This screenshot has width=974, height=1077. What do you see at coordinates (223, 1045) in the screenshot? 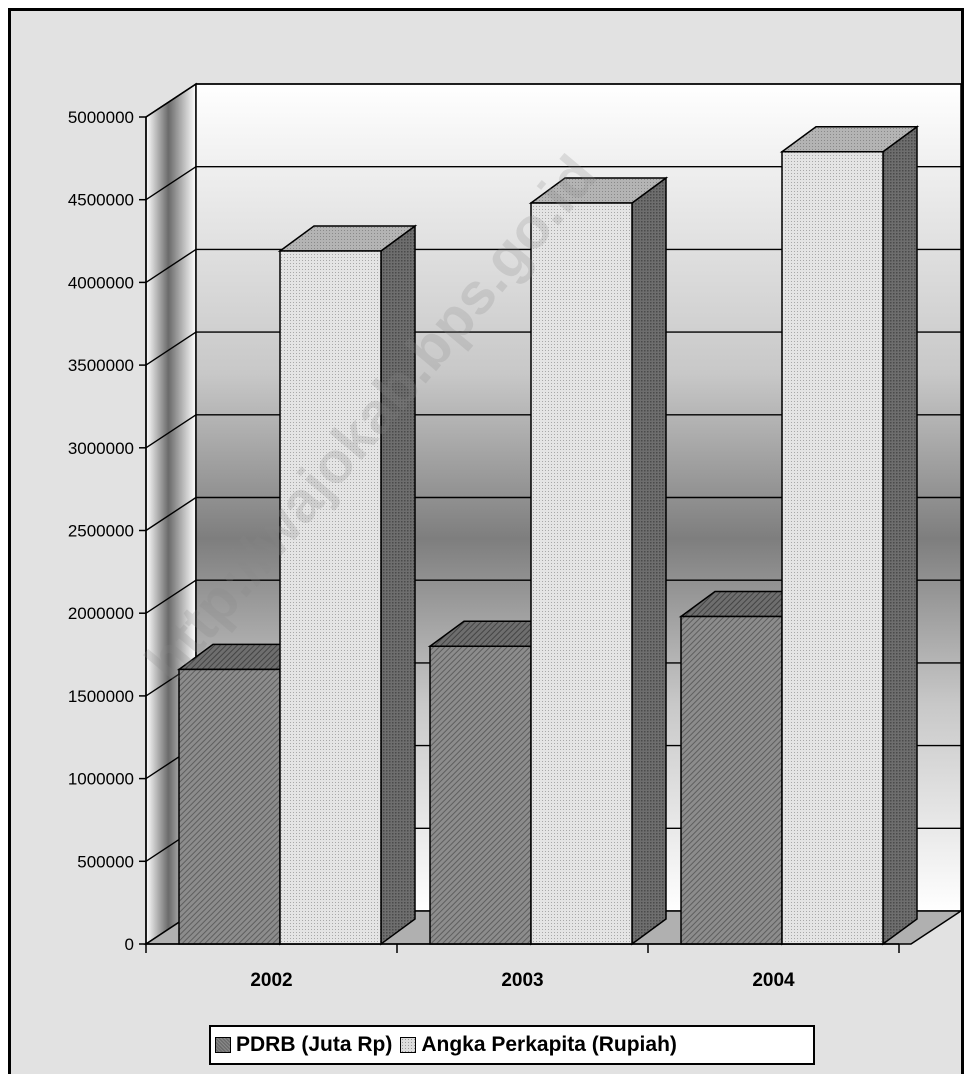
I see `legend-swatch-pdrb` at bounding box center [223, 1045].